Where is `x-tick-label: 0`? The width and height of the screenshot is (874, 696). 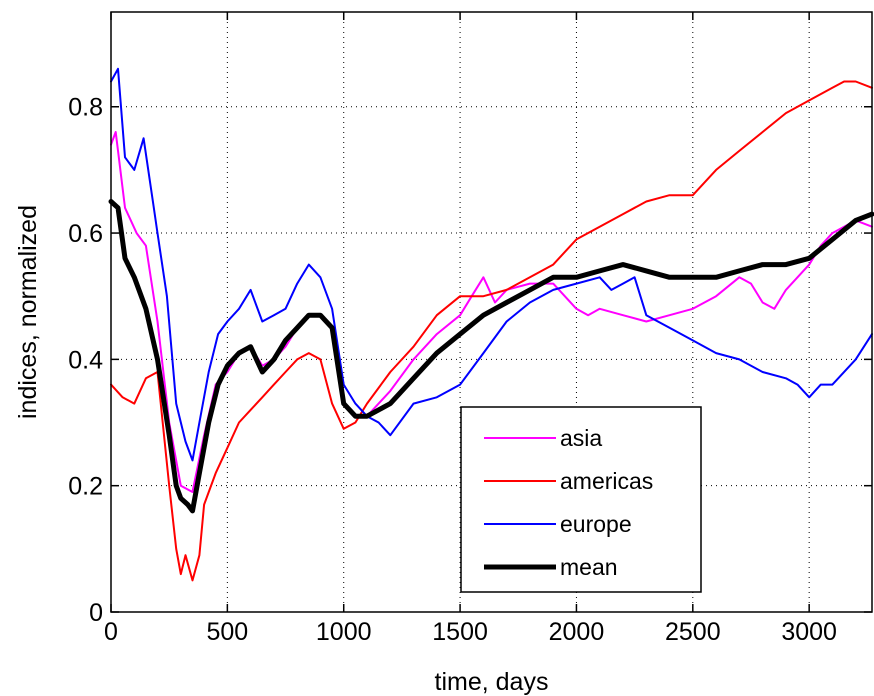
x-tick-label: 0 is located at coordinates (111, 632).